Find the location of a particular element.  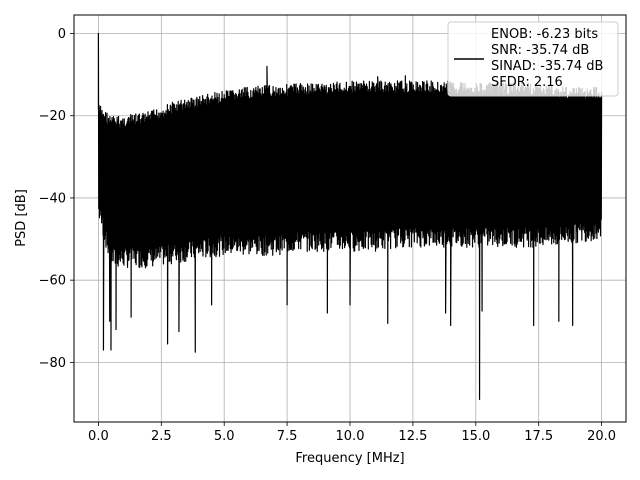

y-tick-label: −80 is located at coordinates (52, 363).